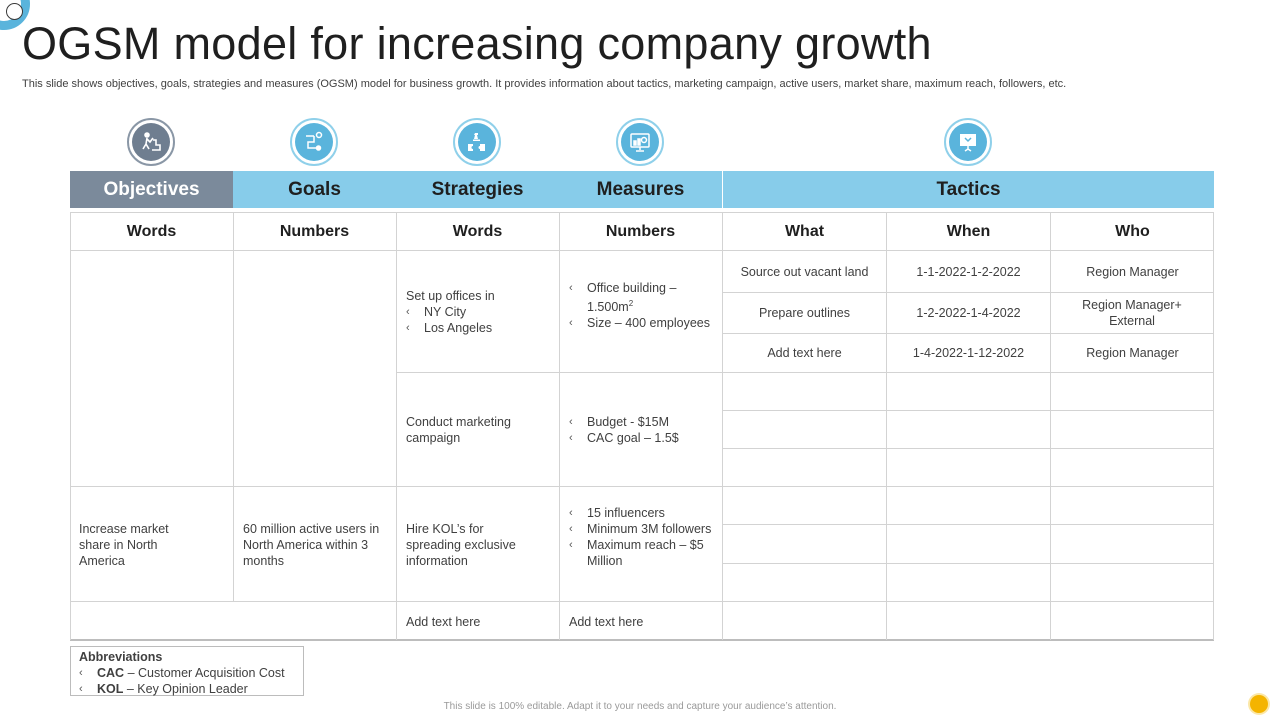  What do you see at coordinates (640, 142) in the screenshot?
I see `measures-icon` at bounding box center [640, 142].